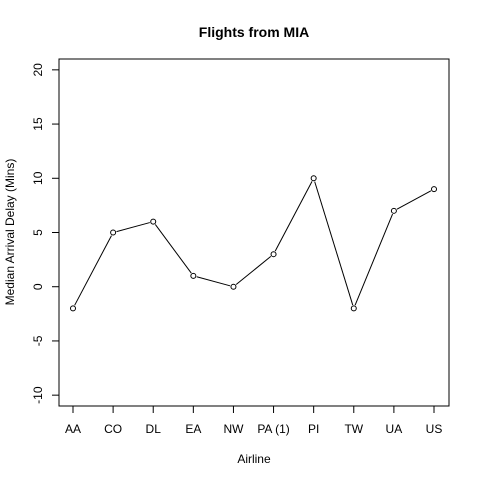 This screenshot has width=480, height=480. What do you see at coordinates (73, 429) in the screenshot?
I see `x-tick-label: AA` at bounding box center [73, 429].